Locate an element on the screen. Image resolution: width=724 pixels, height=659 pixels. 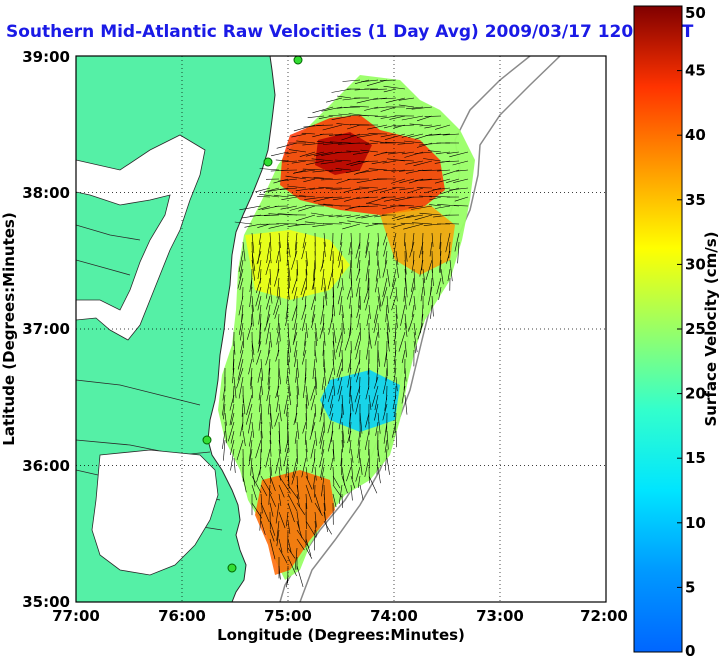
sound-water is located at coordinates (155, 512).